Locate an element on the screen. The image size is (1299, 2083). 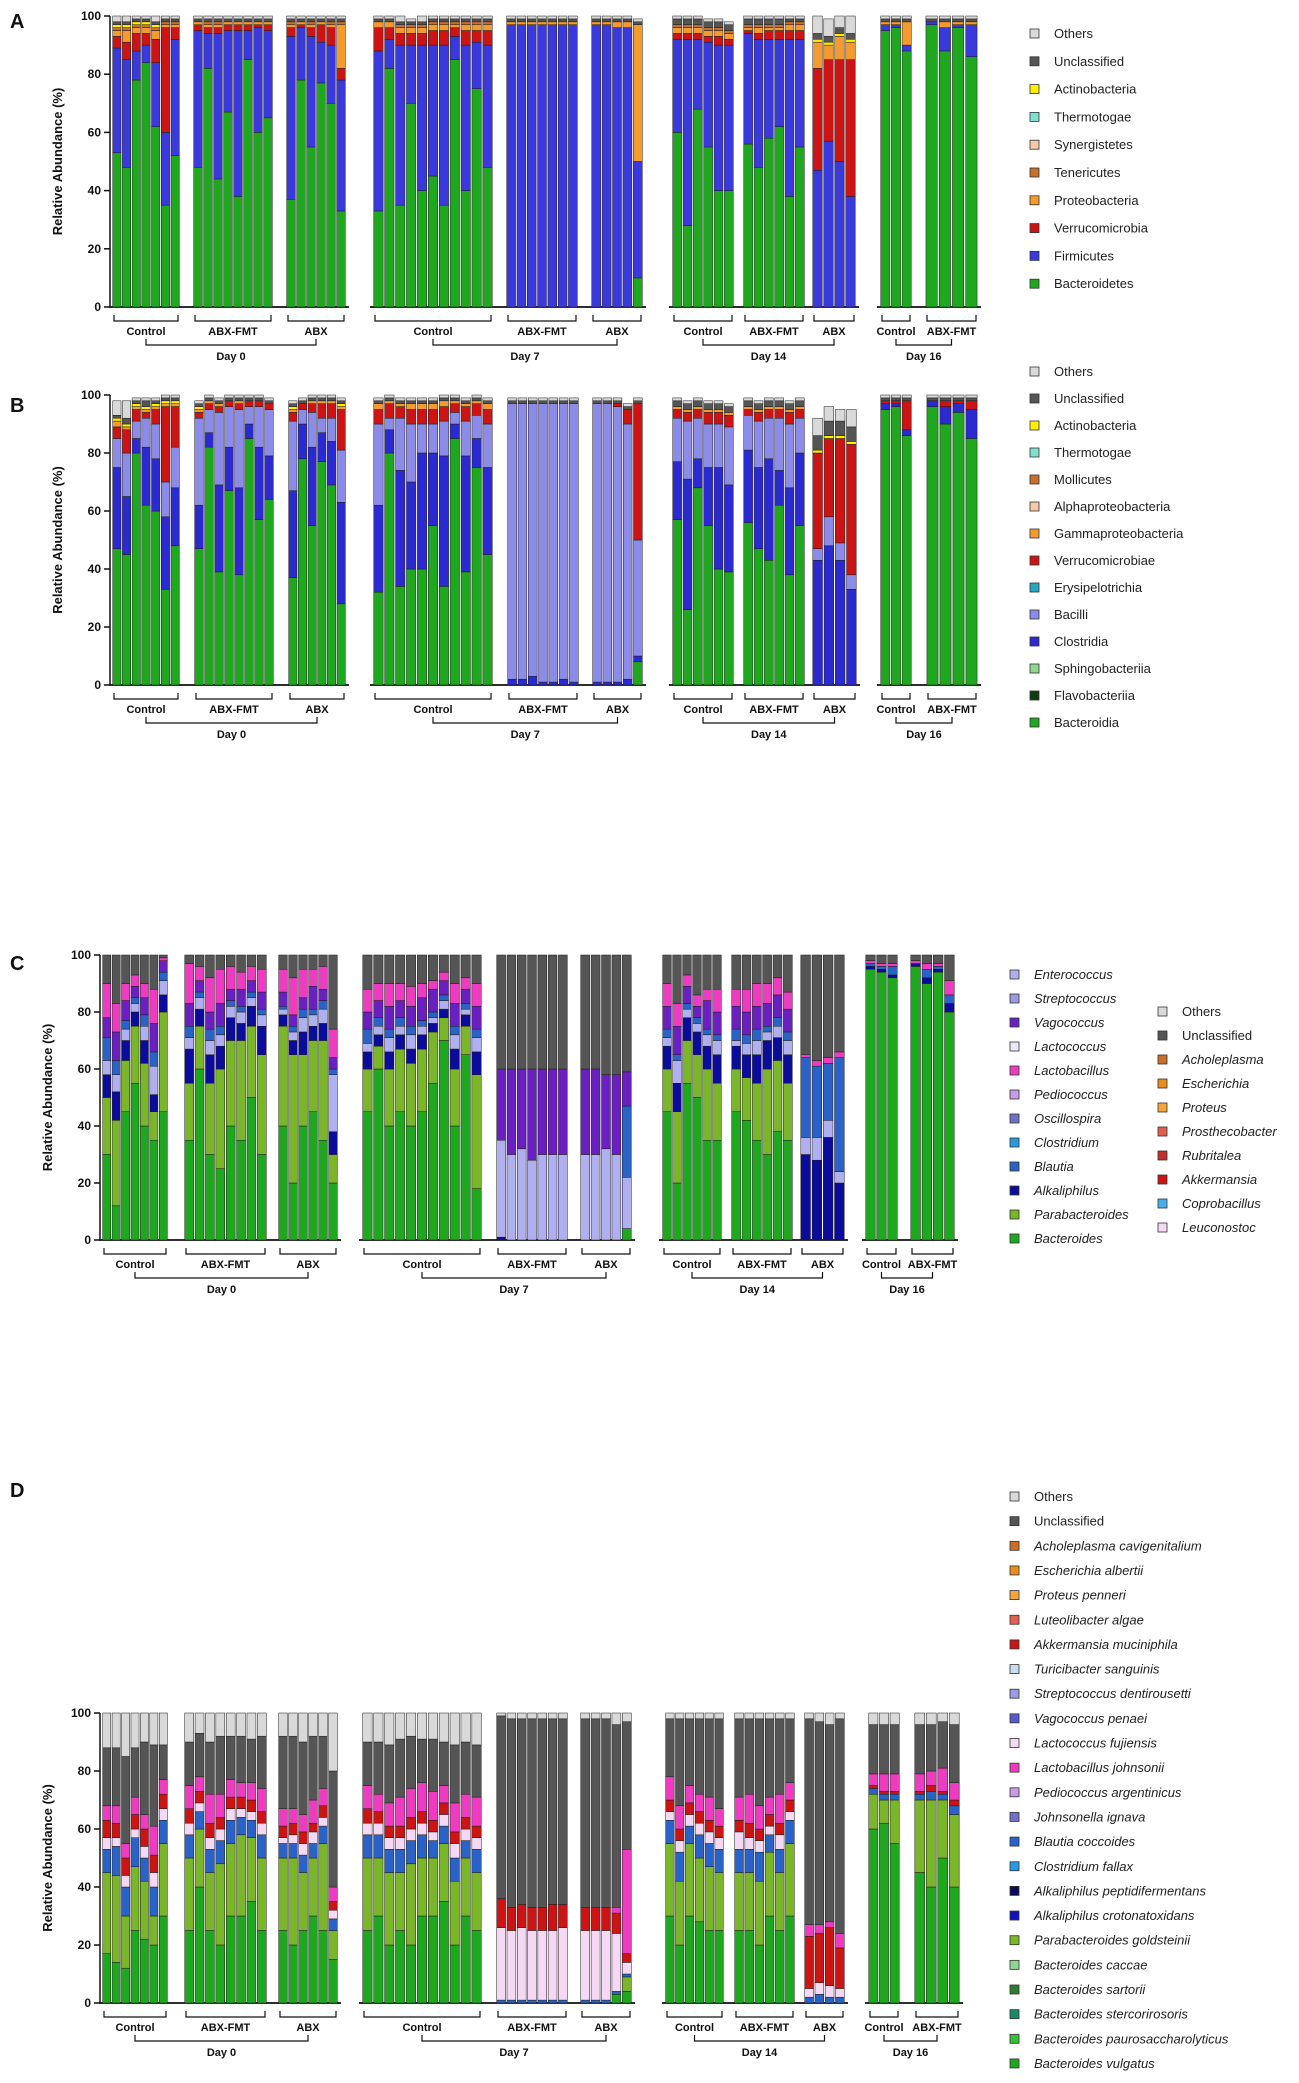
legend-label: Acholeplasma is located at coordinates (1222, 1059).